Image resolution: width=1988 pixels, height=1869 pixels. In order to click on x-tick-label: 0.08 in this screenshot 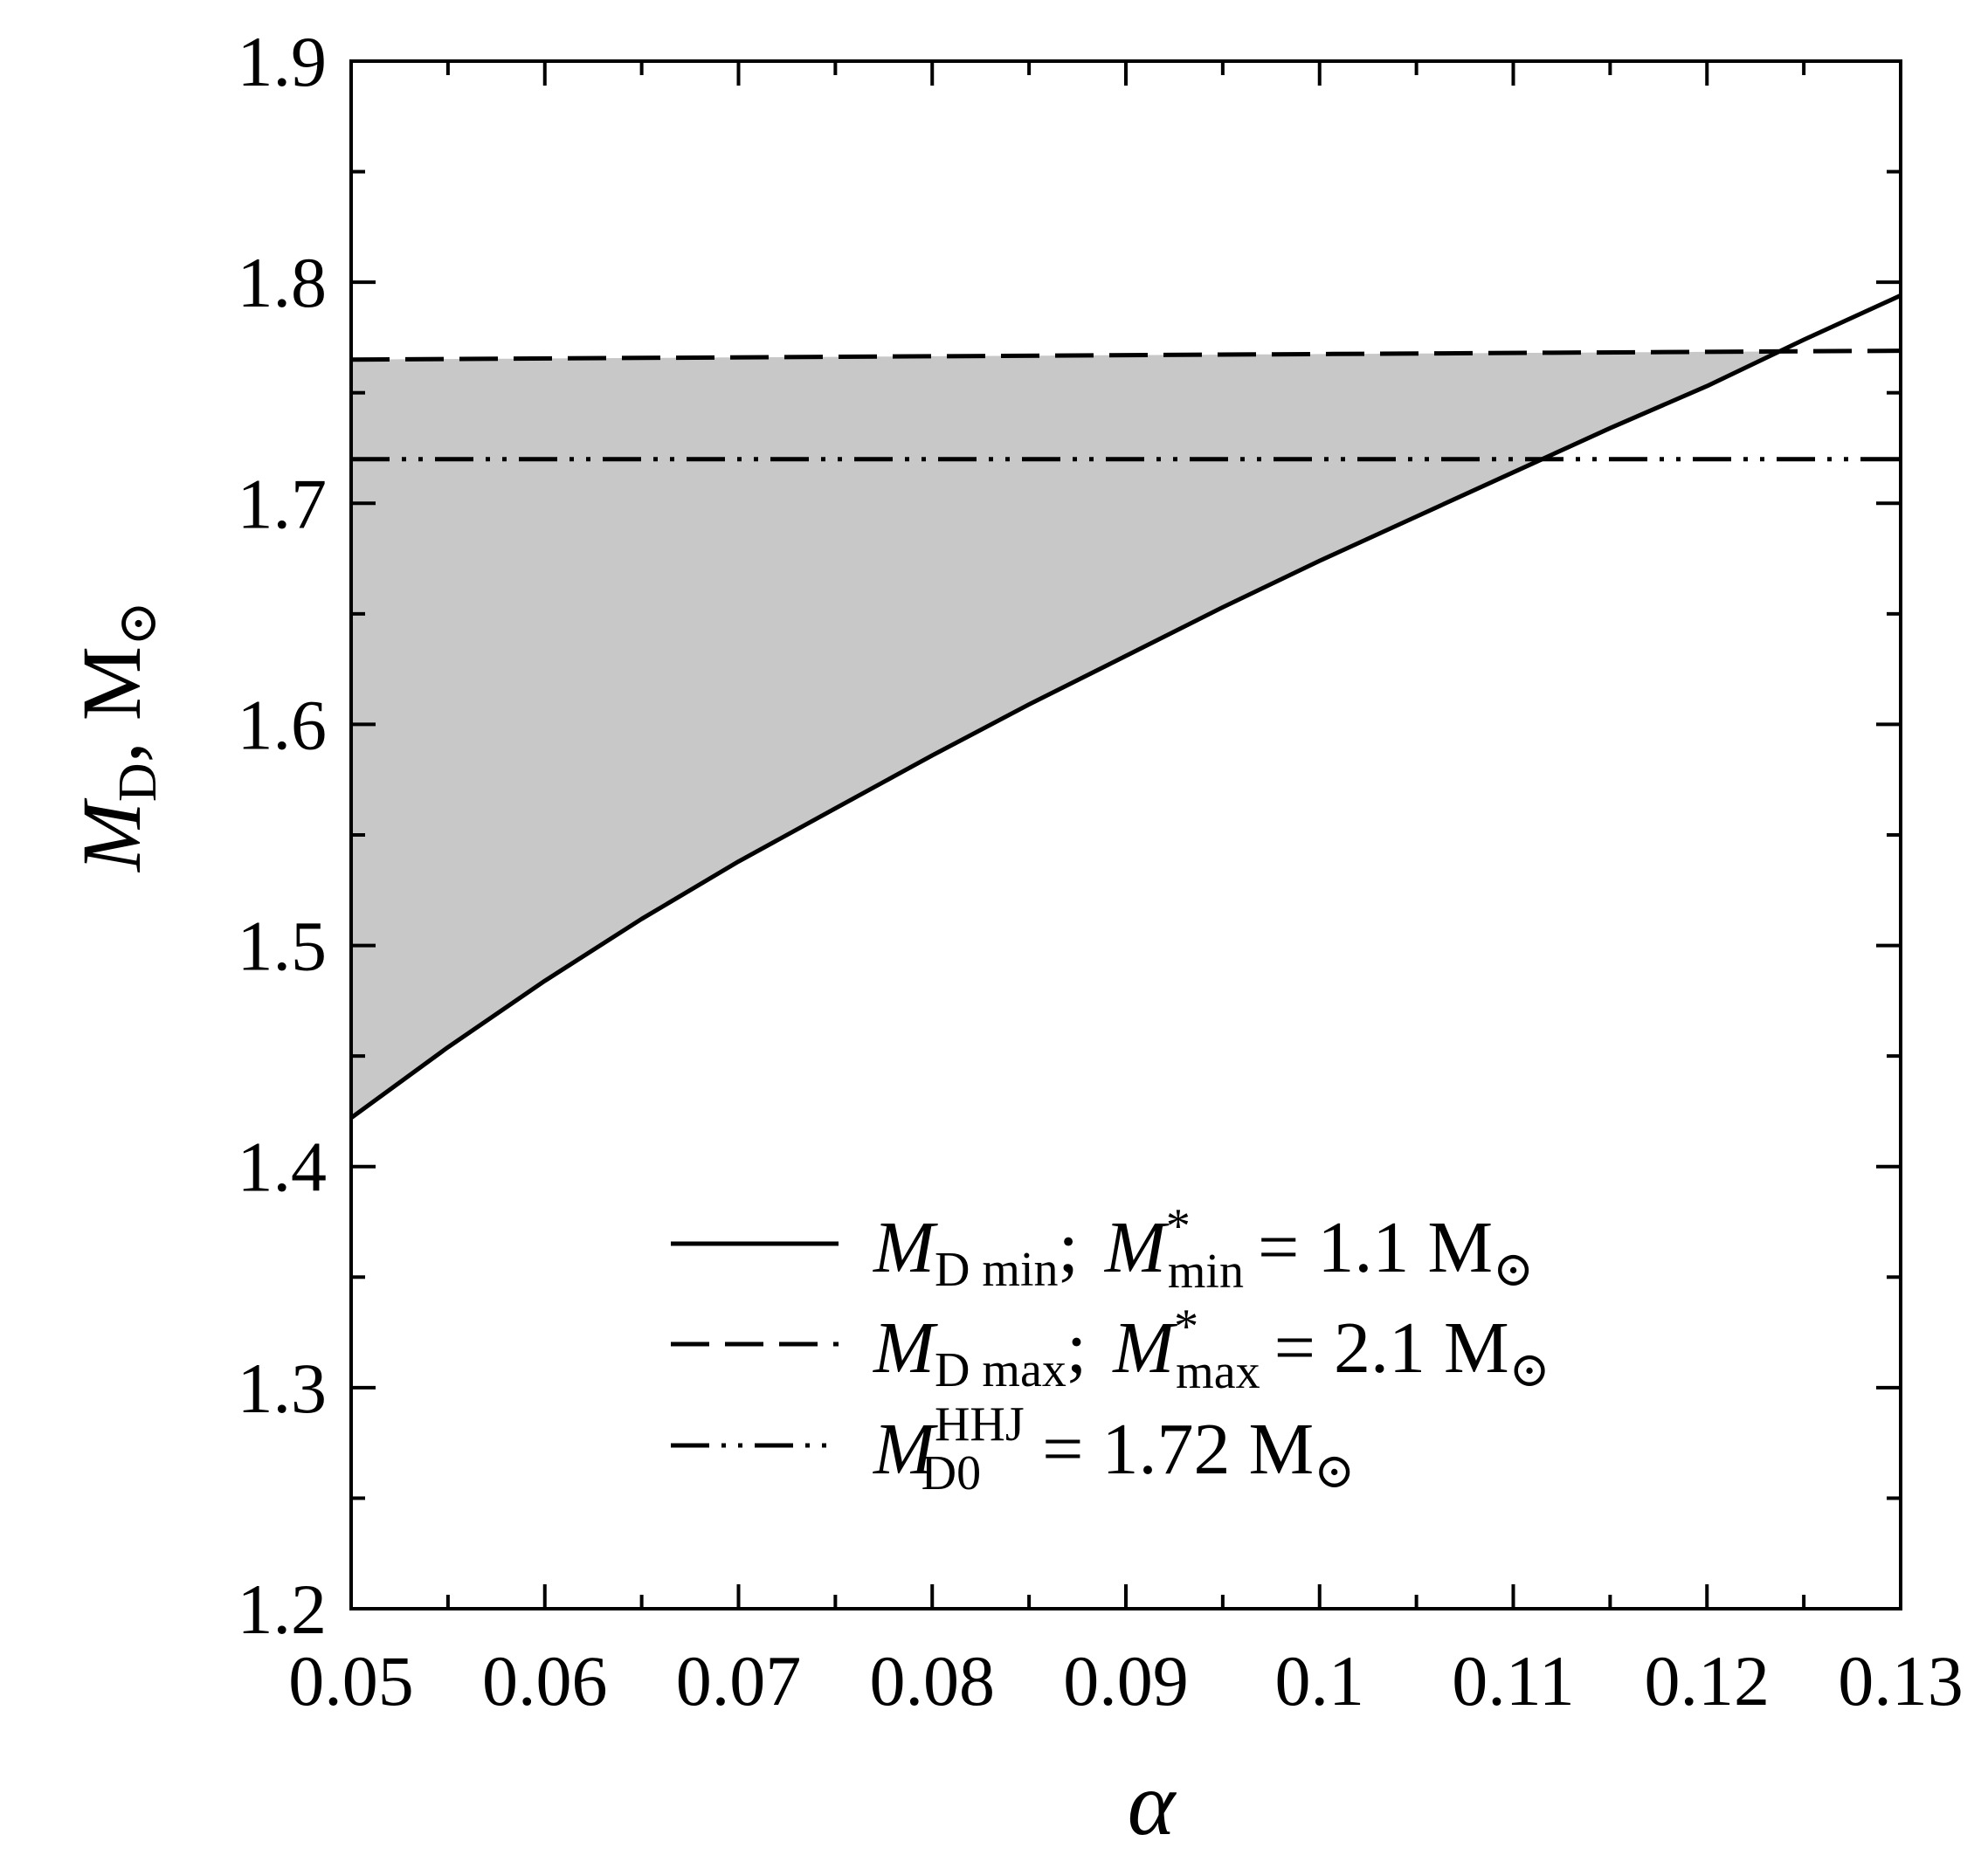, I will do `click(933, 1681)`.